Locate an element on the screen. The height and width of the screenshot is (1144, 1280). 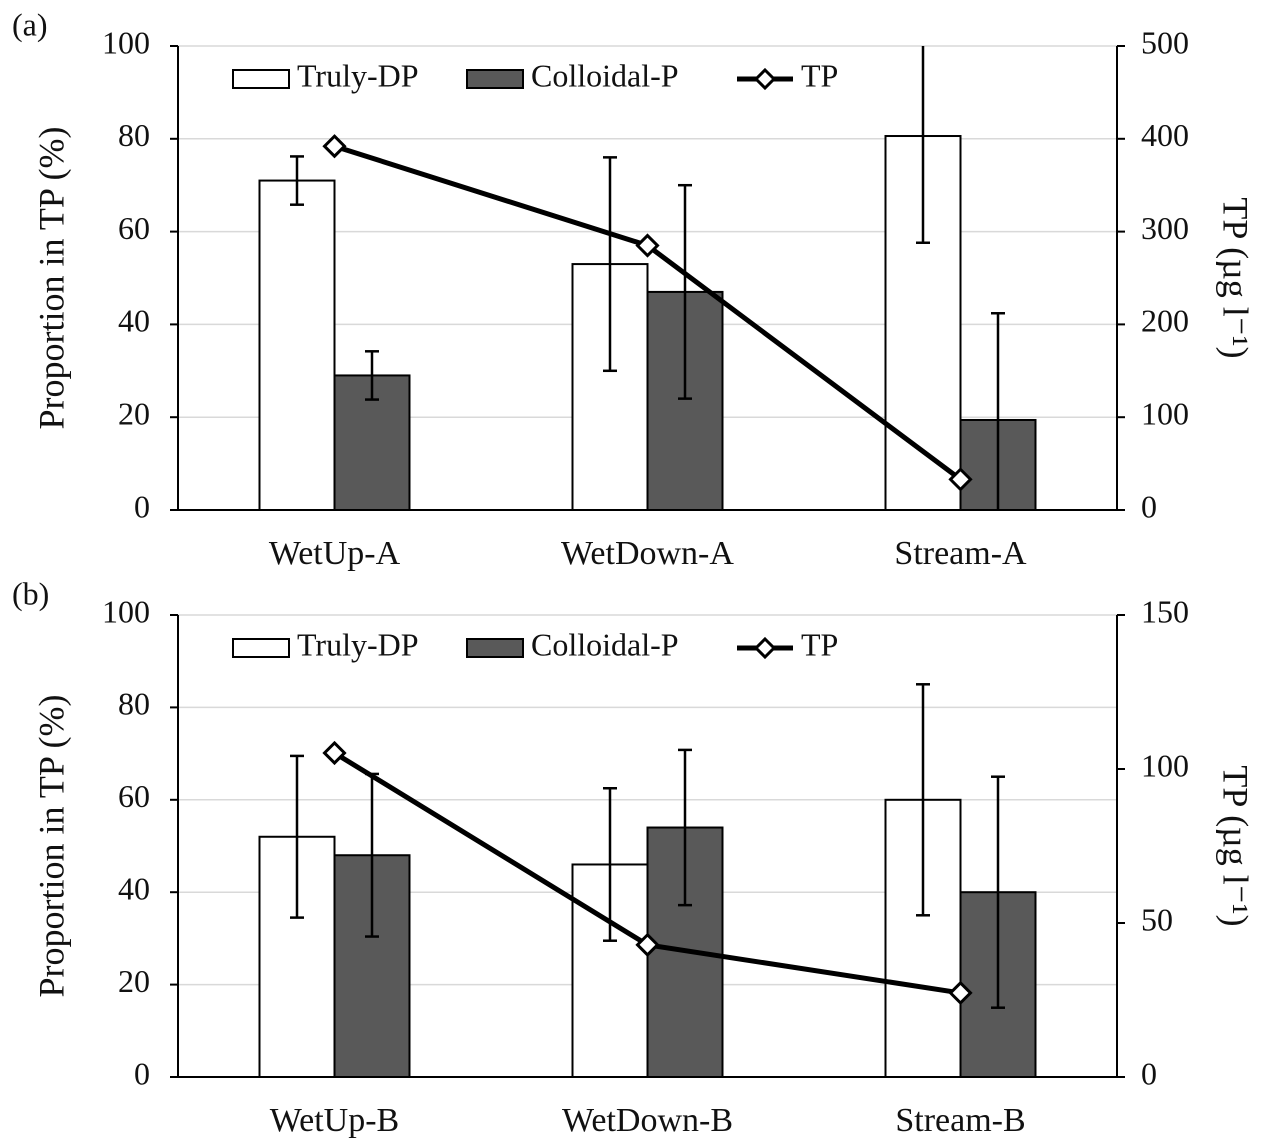
x-tick-label: WetDown-B is located at coordinates (647, 1120).